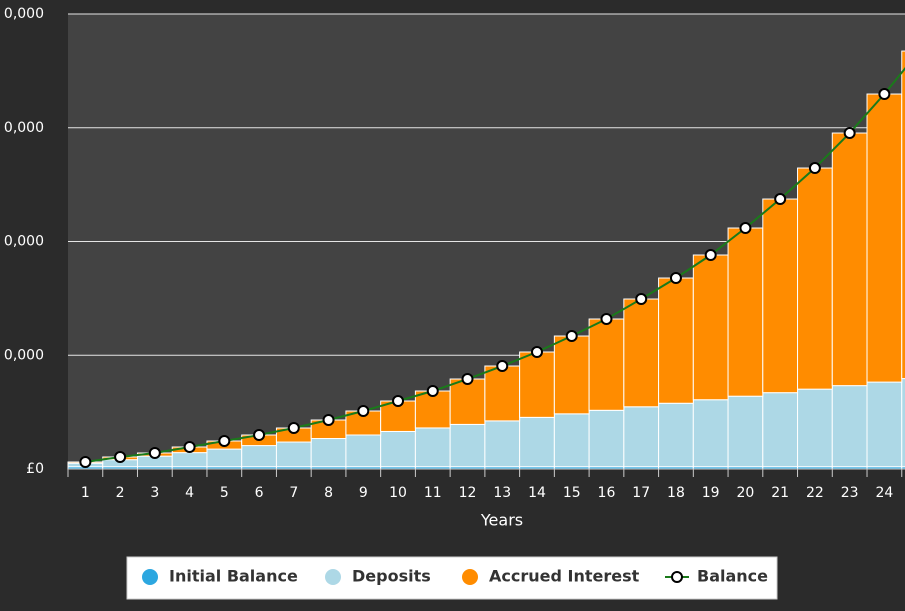 This screenshot has width=905, height=611. I want to click on legend-item: Initial Balance, so click(220, 576).